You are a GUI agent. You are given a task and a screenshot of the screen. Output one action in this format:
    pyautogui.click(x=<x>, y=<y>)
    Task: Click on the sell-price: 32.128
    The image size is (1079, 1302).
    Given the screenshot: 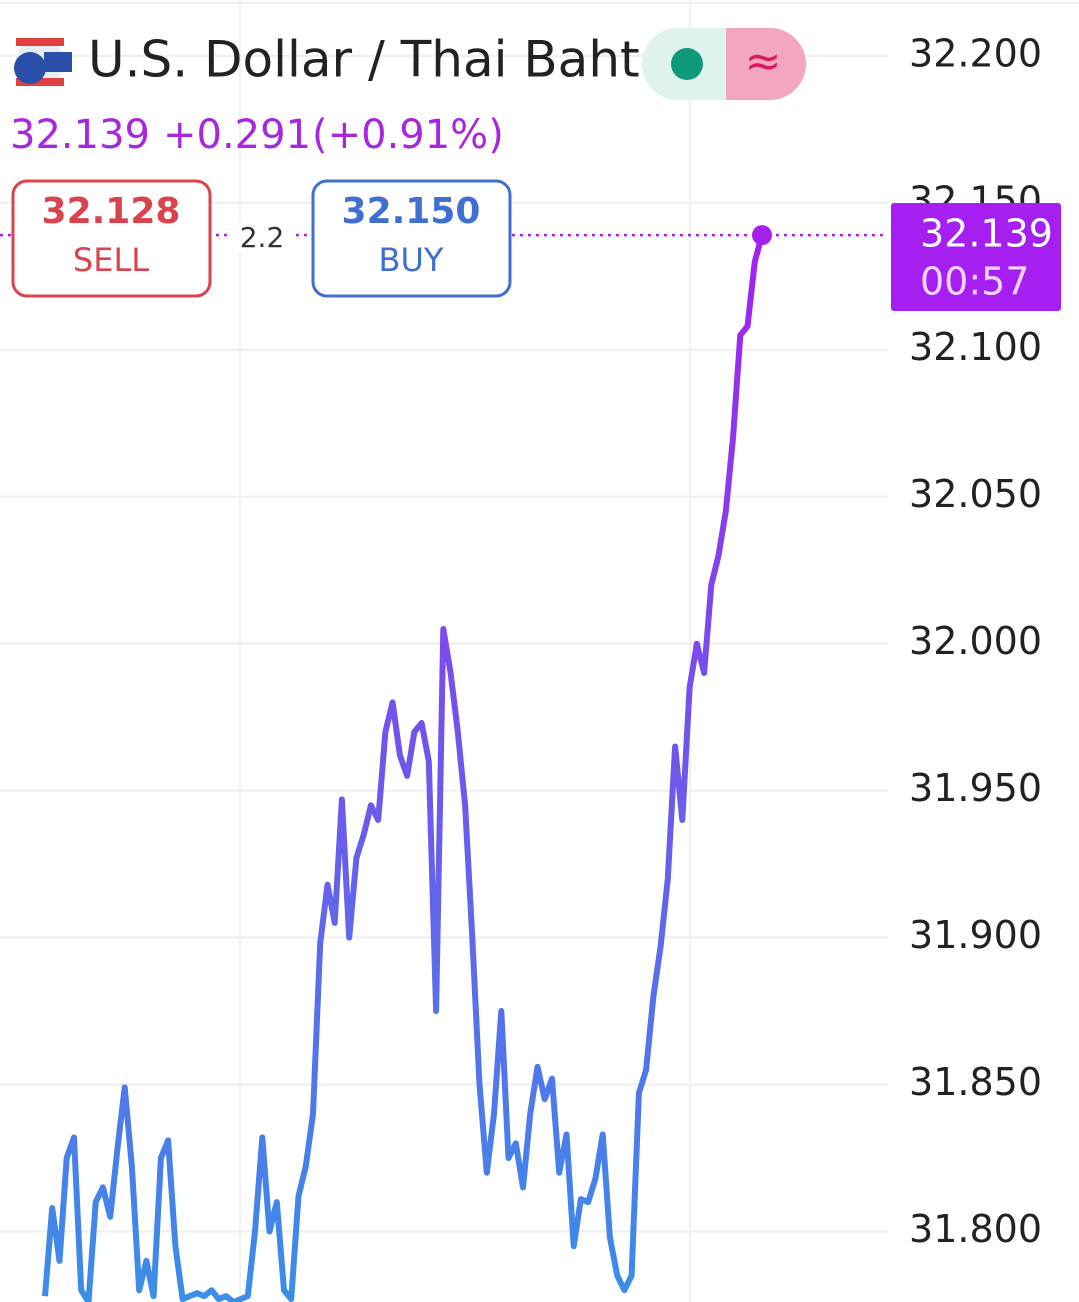 What is the action you would take?
    pyautogui.click(x=111, y=211)
    